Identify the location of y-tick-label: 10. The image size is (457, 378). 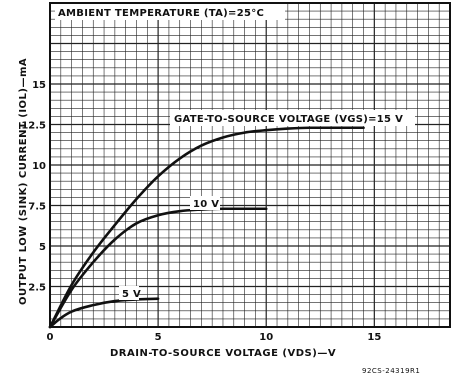
(39, 166).